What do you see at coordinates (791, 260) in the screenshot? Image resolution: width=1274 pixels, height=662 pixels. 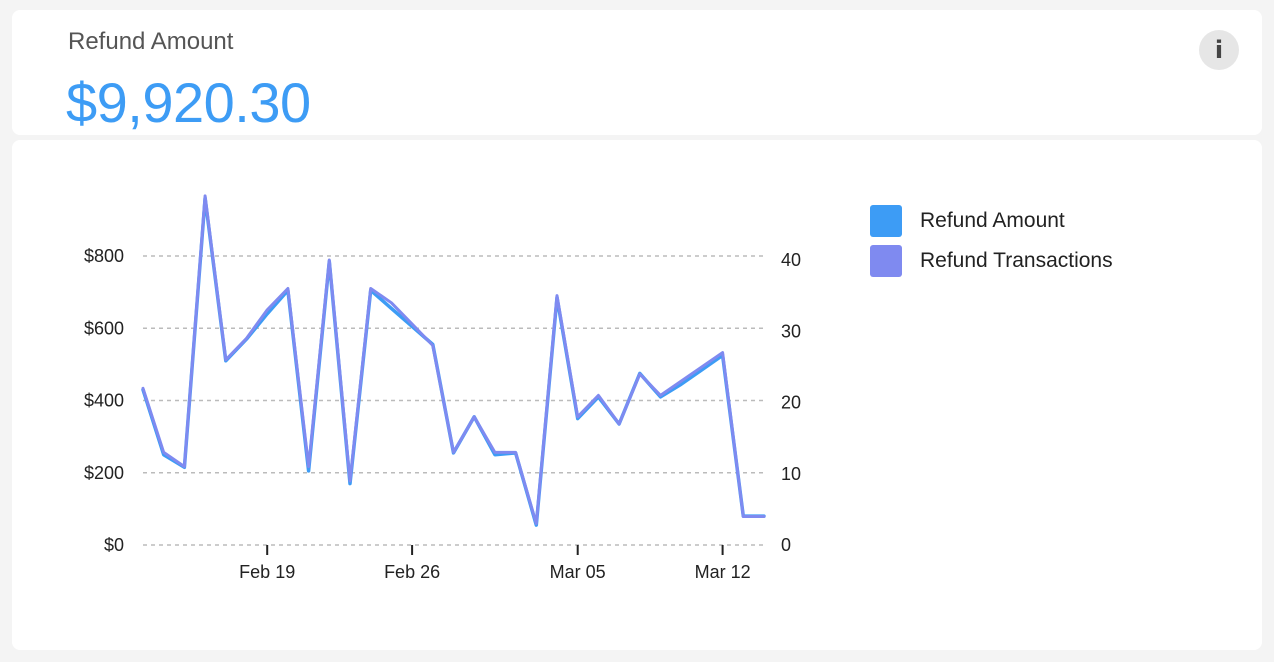 I see `right-tick-label: 40` at bounding box center [791, 260].